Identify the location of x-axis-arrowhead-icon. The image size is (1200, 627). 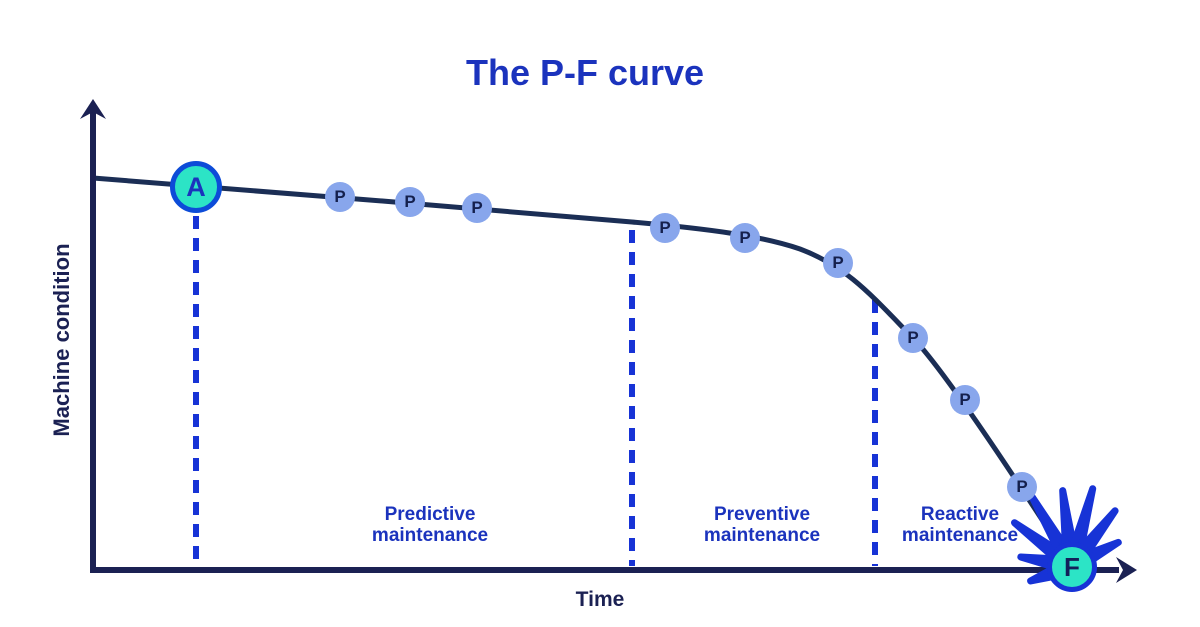
(1126, 570).